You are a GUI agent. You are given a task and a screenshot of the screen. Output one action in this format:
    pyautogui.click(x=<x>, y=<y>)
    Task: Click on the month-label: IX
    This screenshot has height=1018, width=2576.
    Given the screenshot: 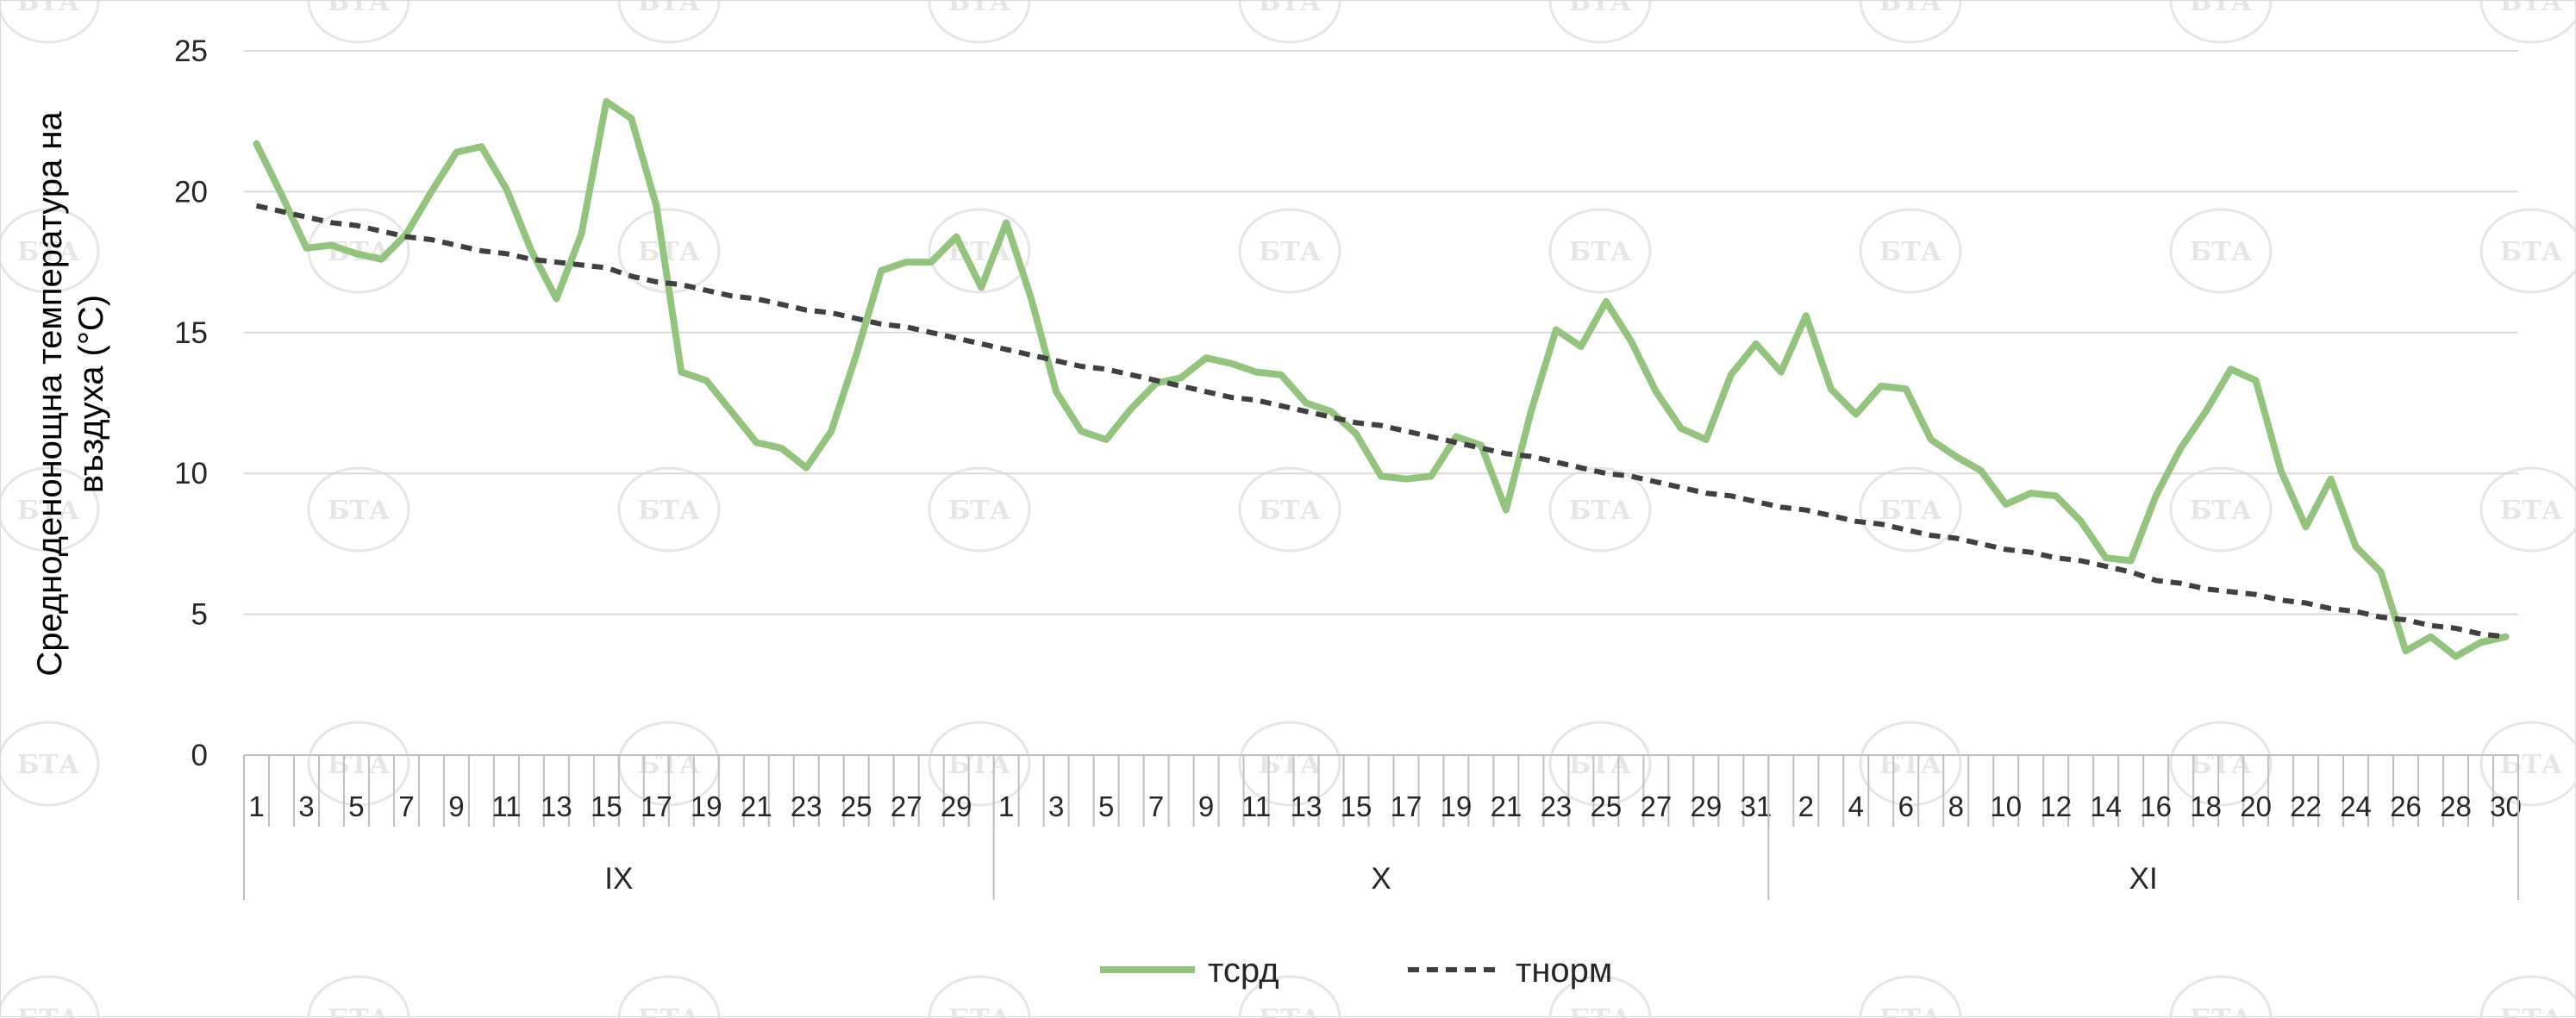 What is the action you would take?
    pyautogui.click(x=618, y=879)
    